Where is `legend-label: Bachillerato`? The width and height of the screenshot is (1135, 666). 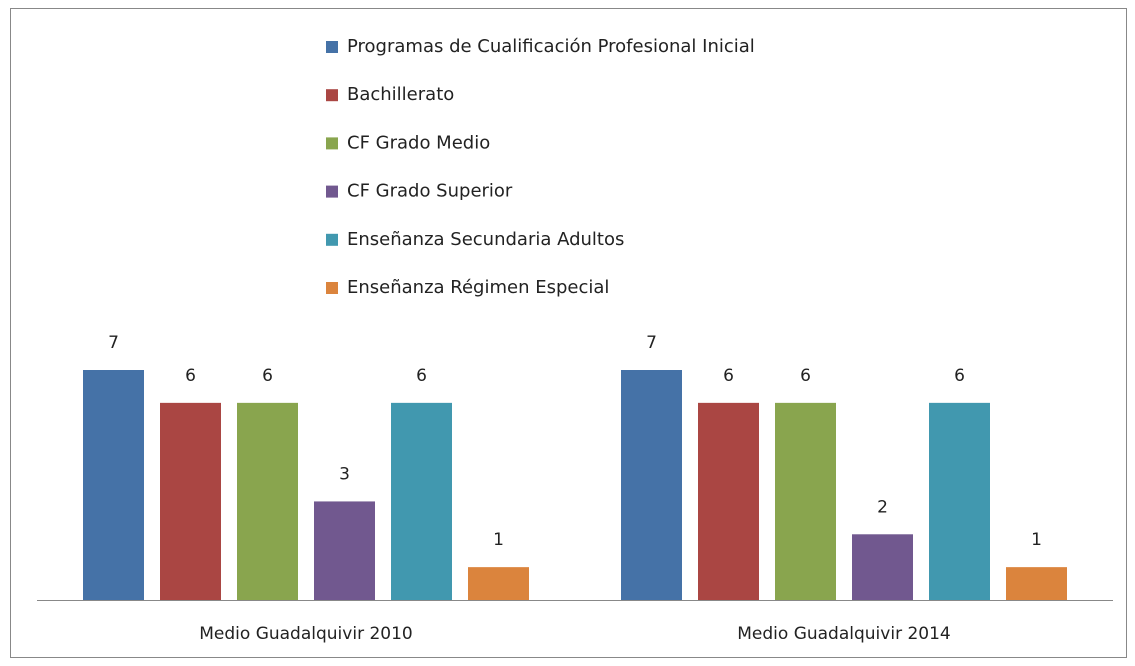 legend-label: Bachillerato is located at coordinates (400, 94).